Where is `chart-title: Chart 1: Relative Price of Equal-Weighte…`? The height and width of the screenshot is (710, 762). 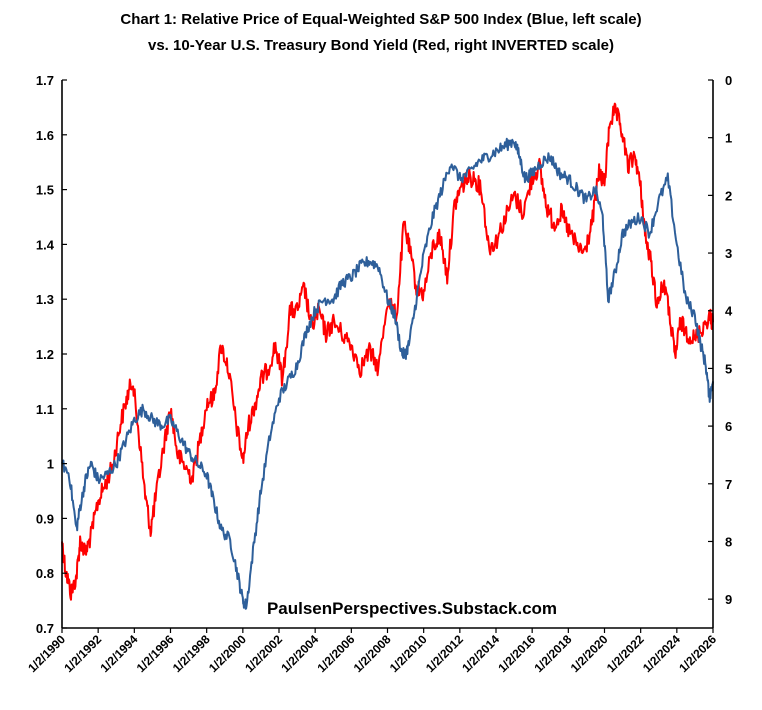 chart-title: Chart 1: Relative Price of Equal-Weighte… is located at coordinates (380, 19).